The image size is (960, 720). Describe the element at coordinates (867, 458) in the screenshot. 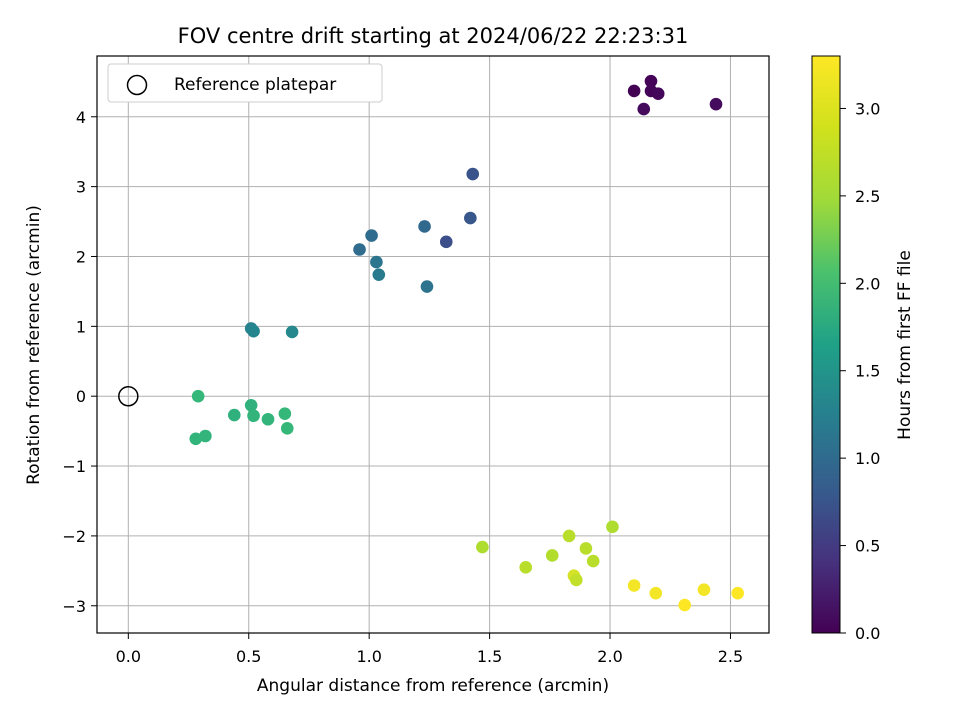

I see `colorbar-tick-label: 1.0` at that location.